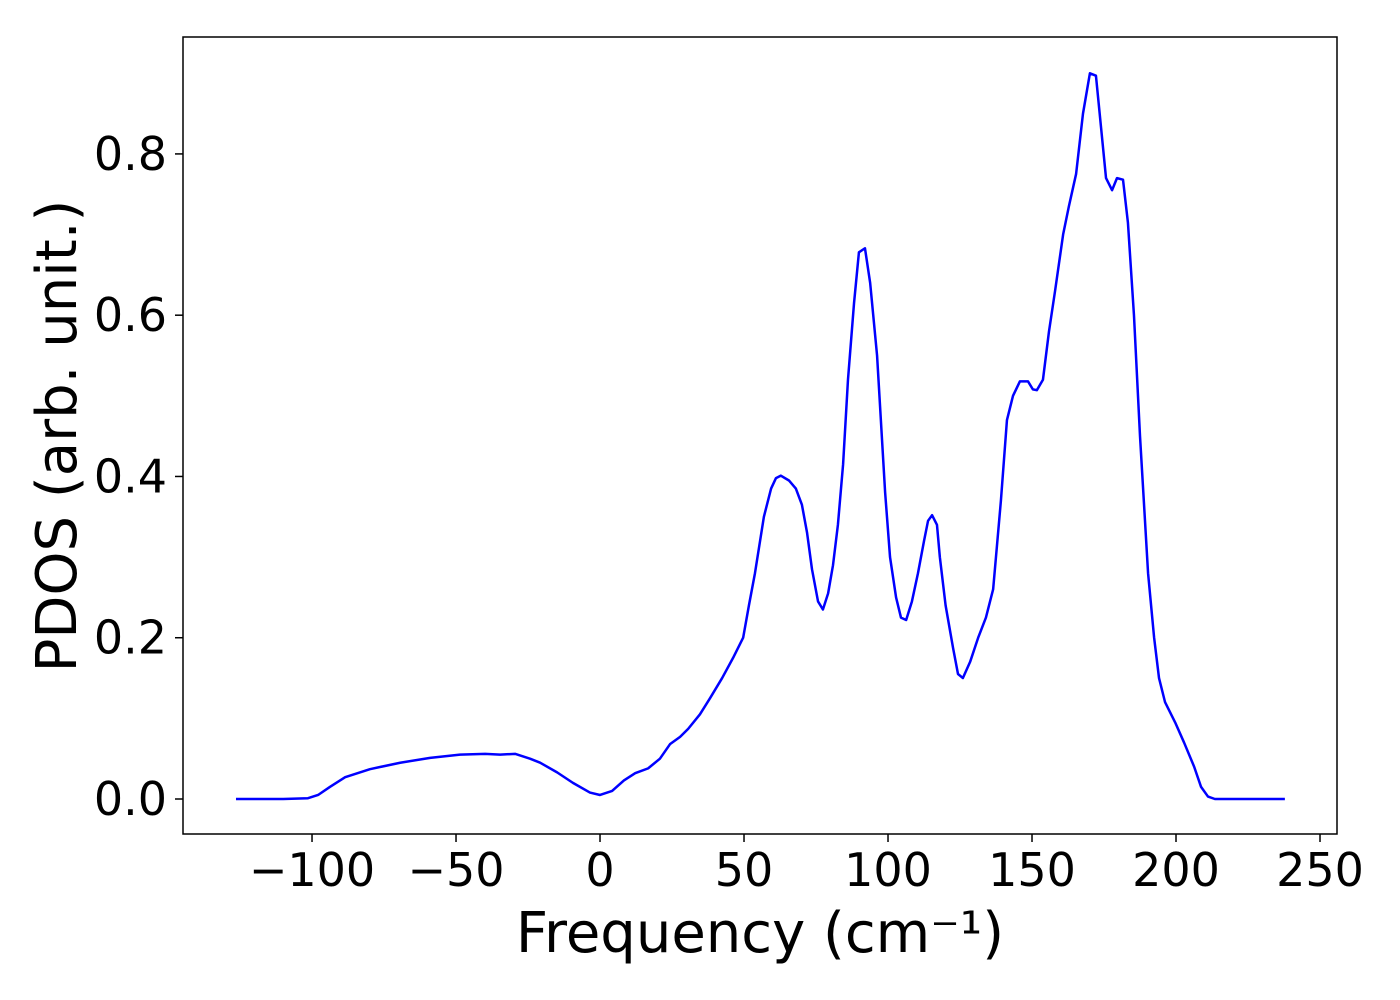  I want to click on x-tick-label: 200, so click(1176, 870).